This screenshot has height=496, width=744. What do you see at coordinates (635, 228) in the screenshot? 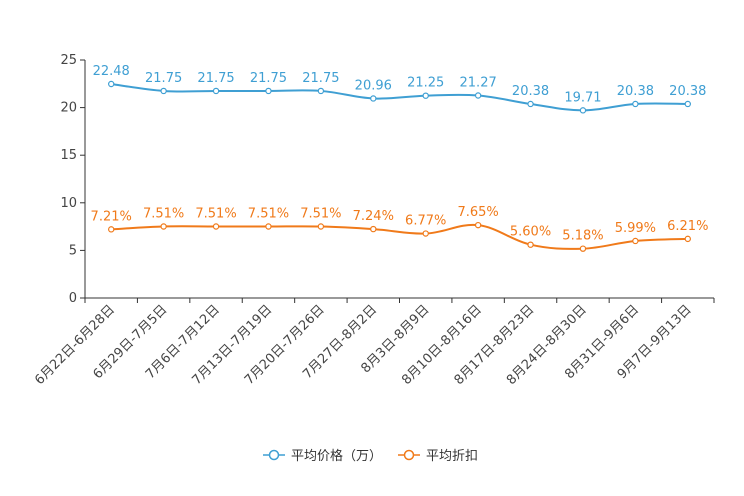
I see `data-label: 5.99%` at bounding box center [635, 228].